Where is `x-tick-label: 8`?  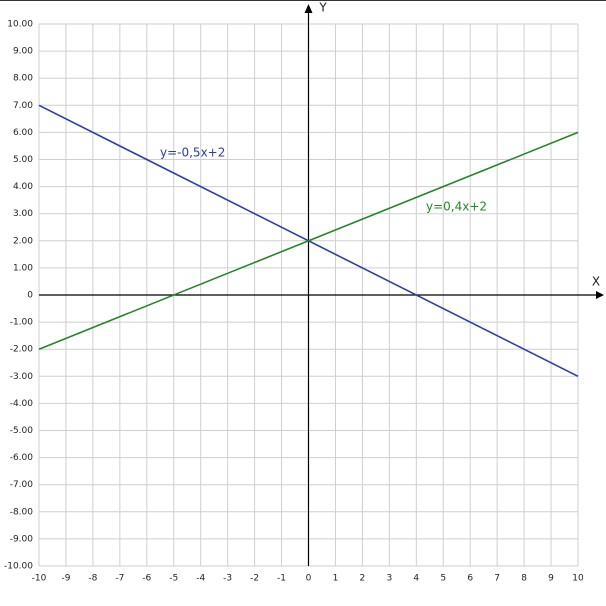 x-tick-label: 8 is located at coordinates (524, 579).